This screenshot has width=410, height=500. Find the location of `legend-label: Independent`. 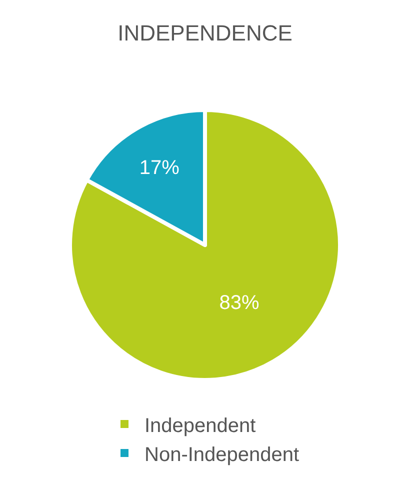

legend-label: Independent is located at coordinates (200, 425).